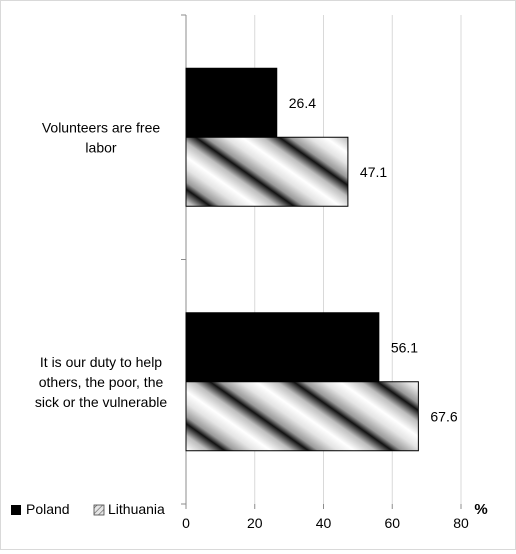 Image resolution: width=516 pixels, height=554 pixels. What do you see at coordinates (324, 523) in the screenshot?
I see `x-tick-label: 40` at bounding box center [324, 523].